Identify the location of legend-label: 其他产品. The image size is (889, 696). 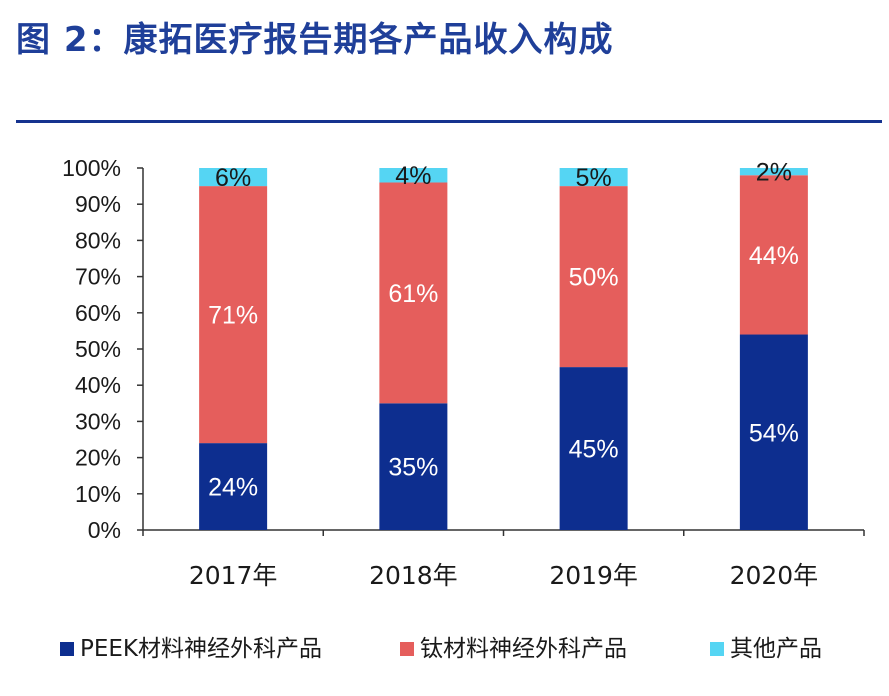
(776, 649).